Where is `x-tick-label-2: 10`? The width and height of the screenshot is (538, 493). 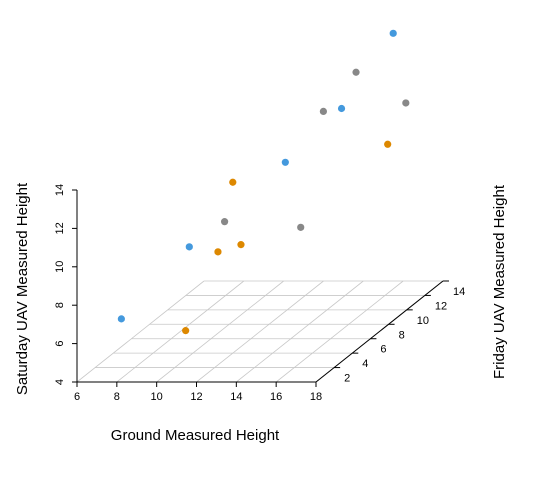
x-tick-label-2: 10 is located at coordinates (157, 397).